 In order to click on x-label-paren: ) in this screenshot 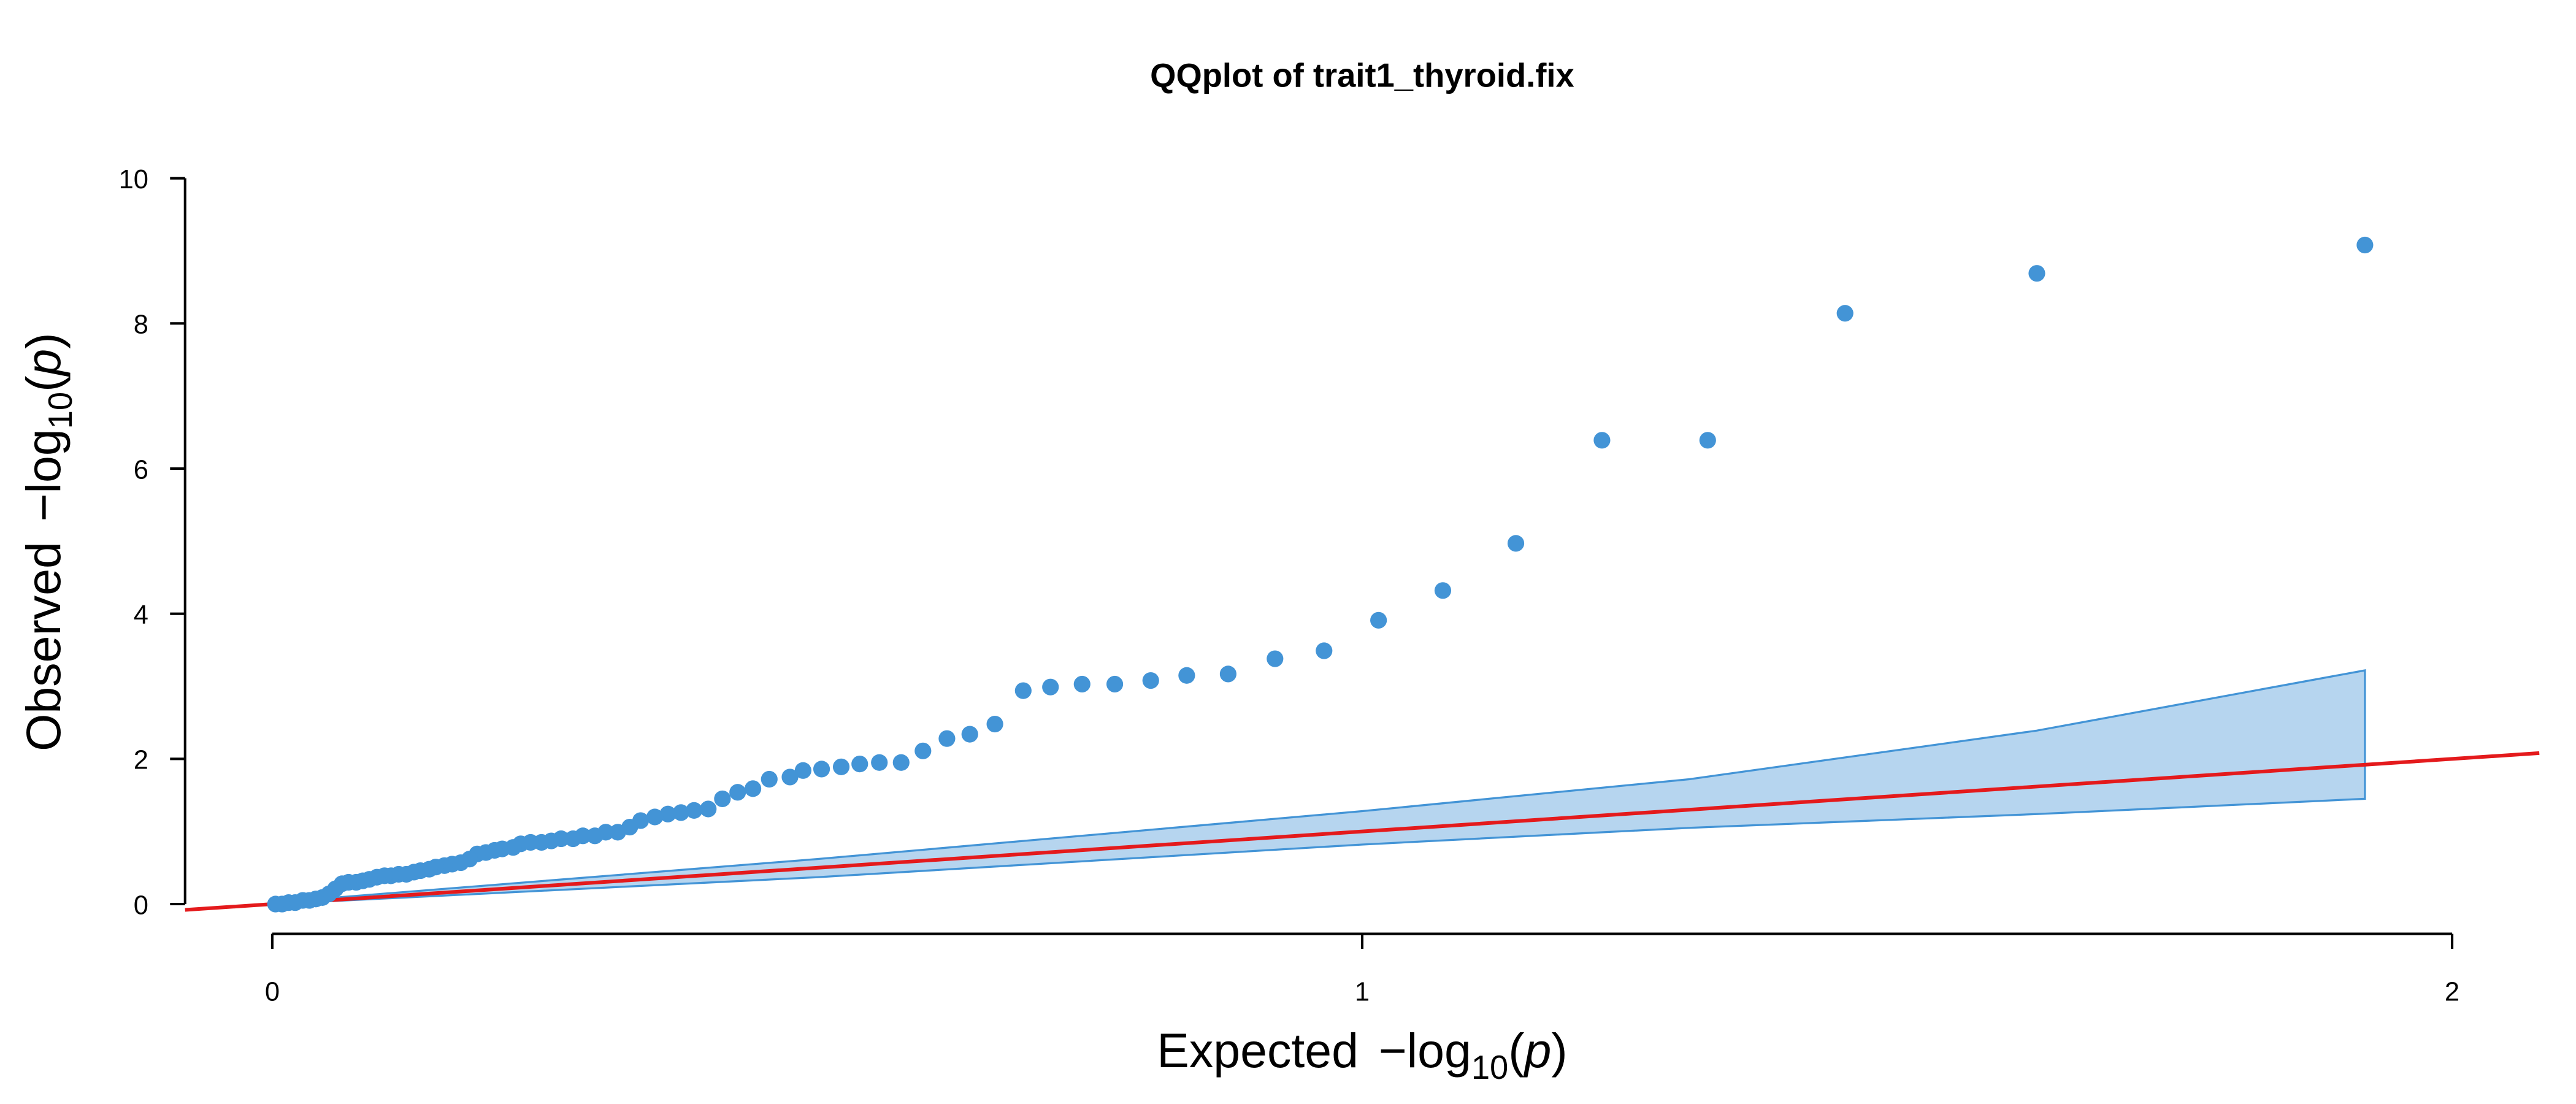, I will do `click(1559, 1051)`.